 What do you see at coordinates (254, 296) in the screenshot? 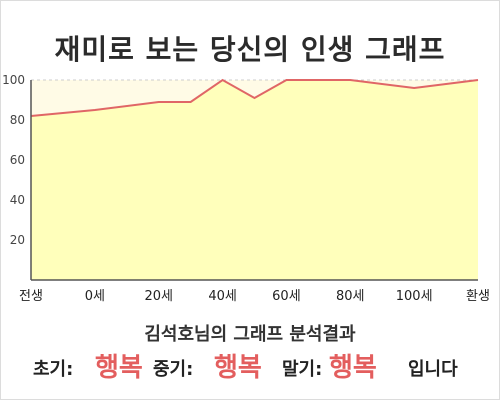
I see `x-tick-labels: 전생 0세 20세 40세 60세 80세 100세 환생` at bounding box center [254, 296].